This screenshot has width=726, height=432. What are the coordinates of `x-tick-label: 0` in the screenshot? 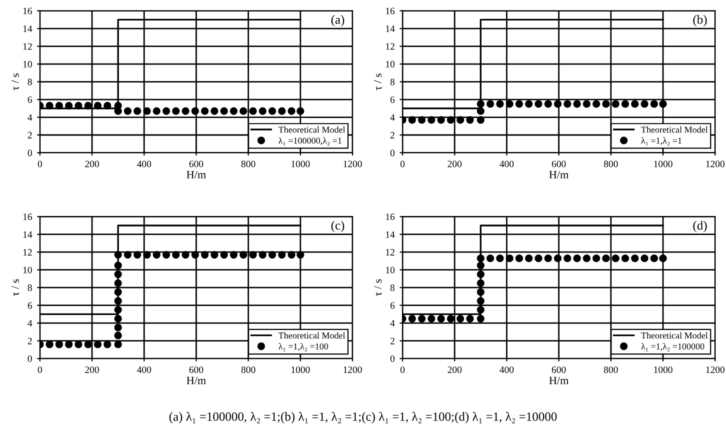 It's located at (402, 370).